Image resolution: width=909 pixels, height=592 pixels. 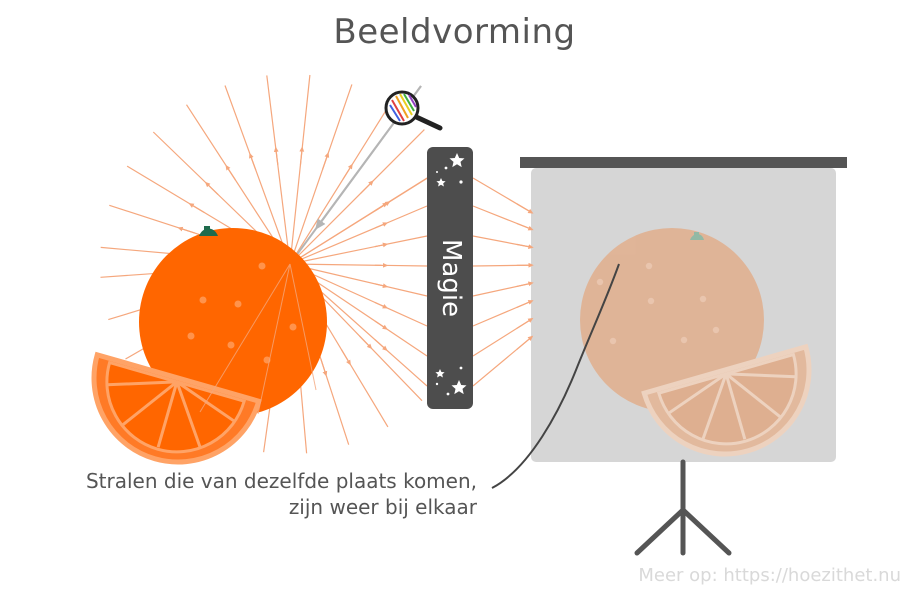 I want to click on projected-orange-image, so click(x=696, y=342).